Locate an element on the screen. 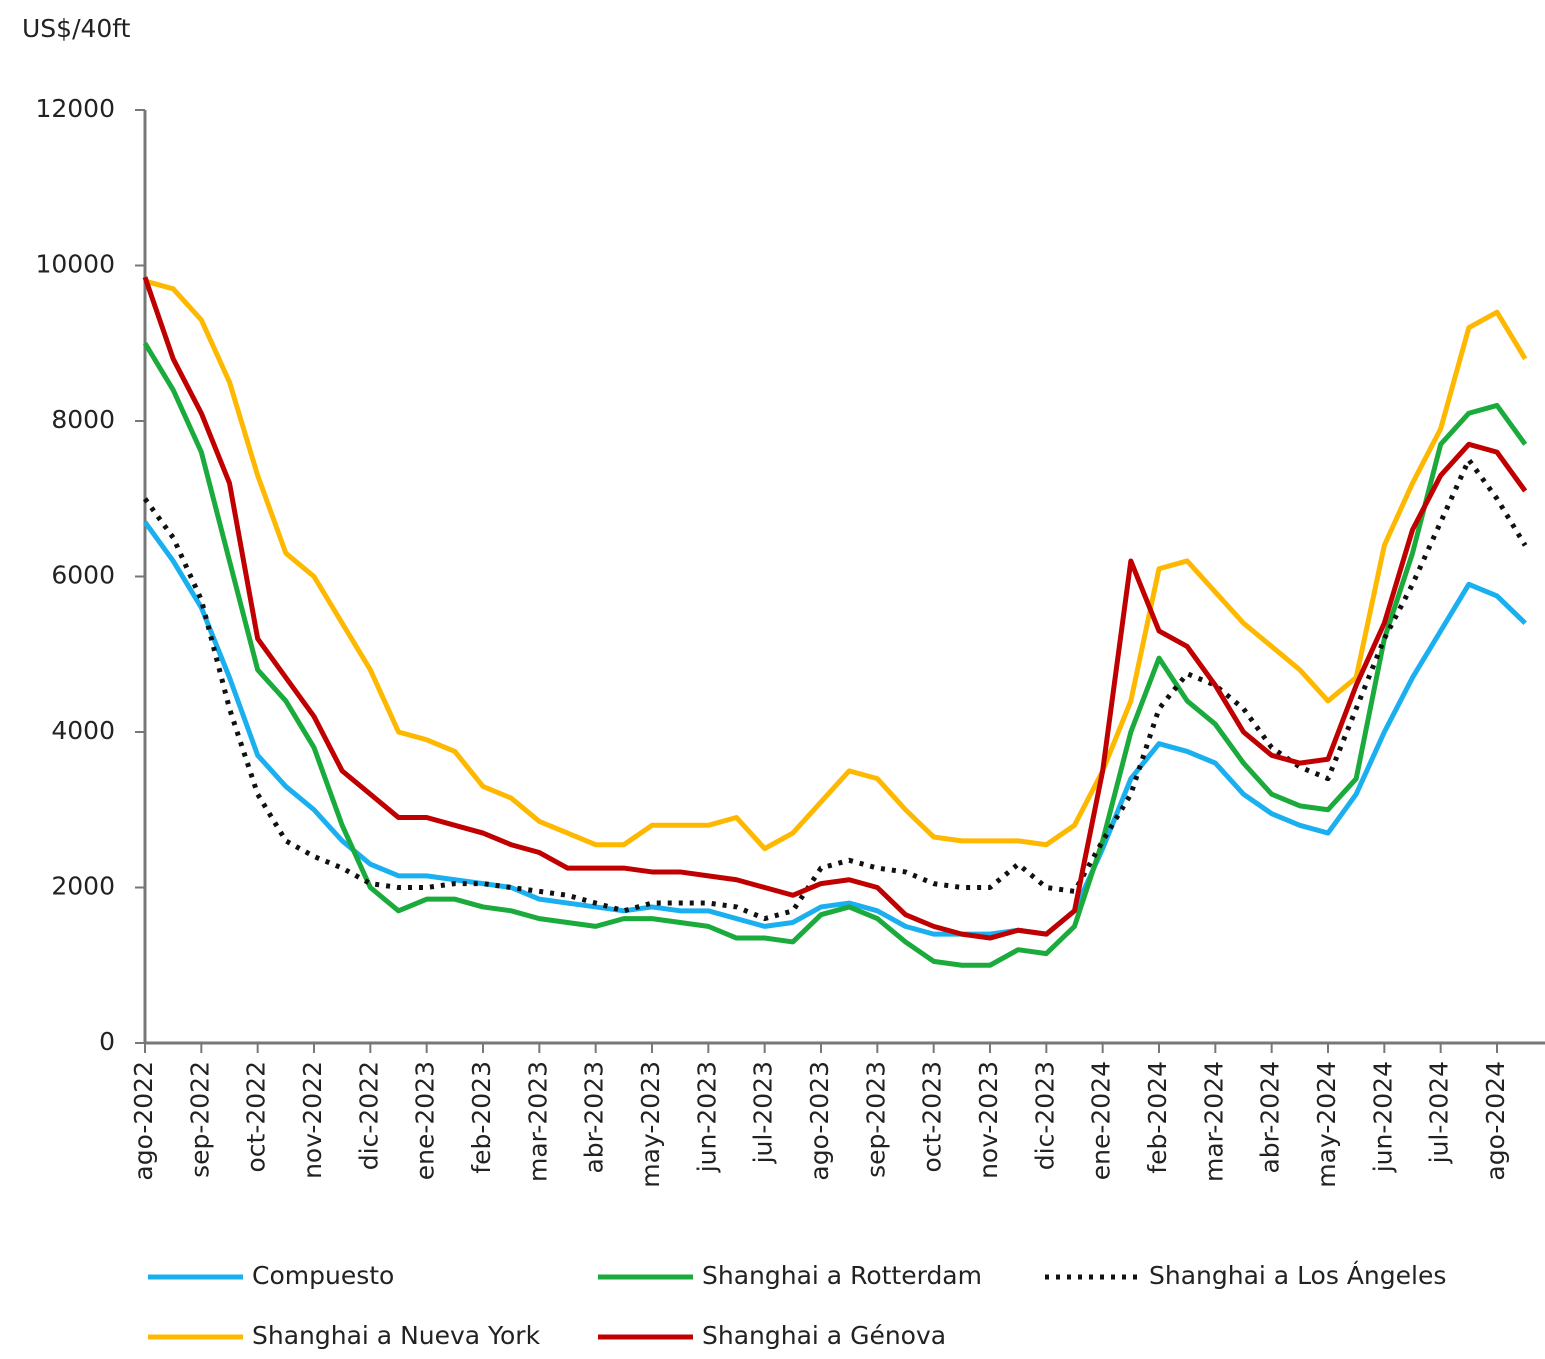 This screenshot has width=1545, height=1359. x-tick-label: nov-2022 is located at coordinates (312, 1120).